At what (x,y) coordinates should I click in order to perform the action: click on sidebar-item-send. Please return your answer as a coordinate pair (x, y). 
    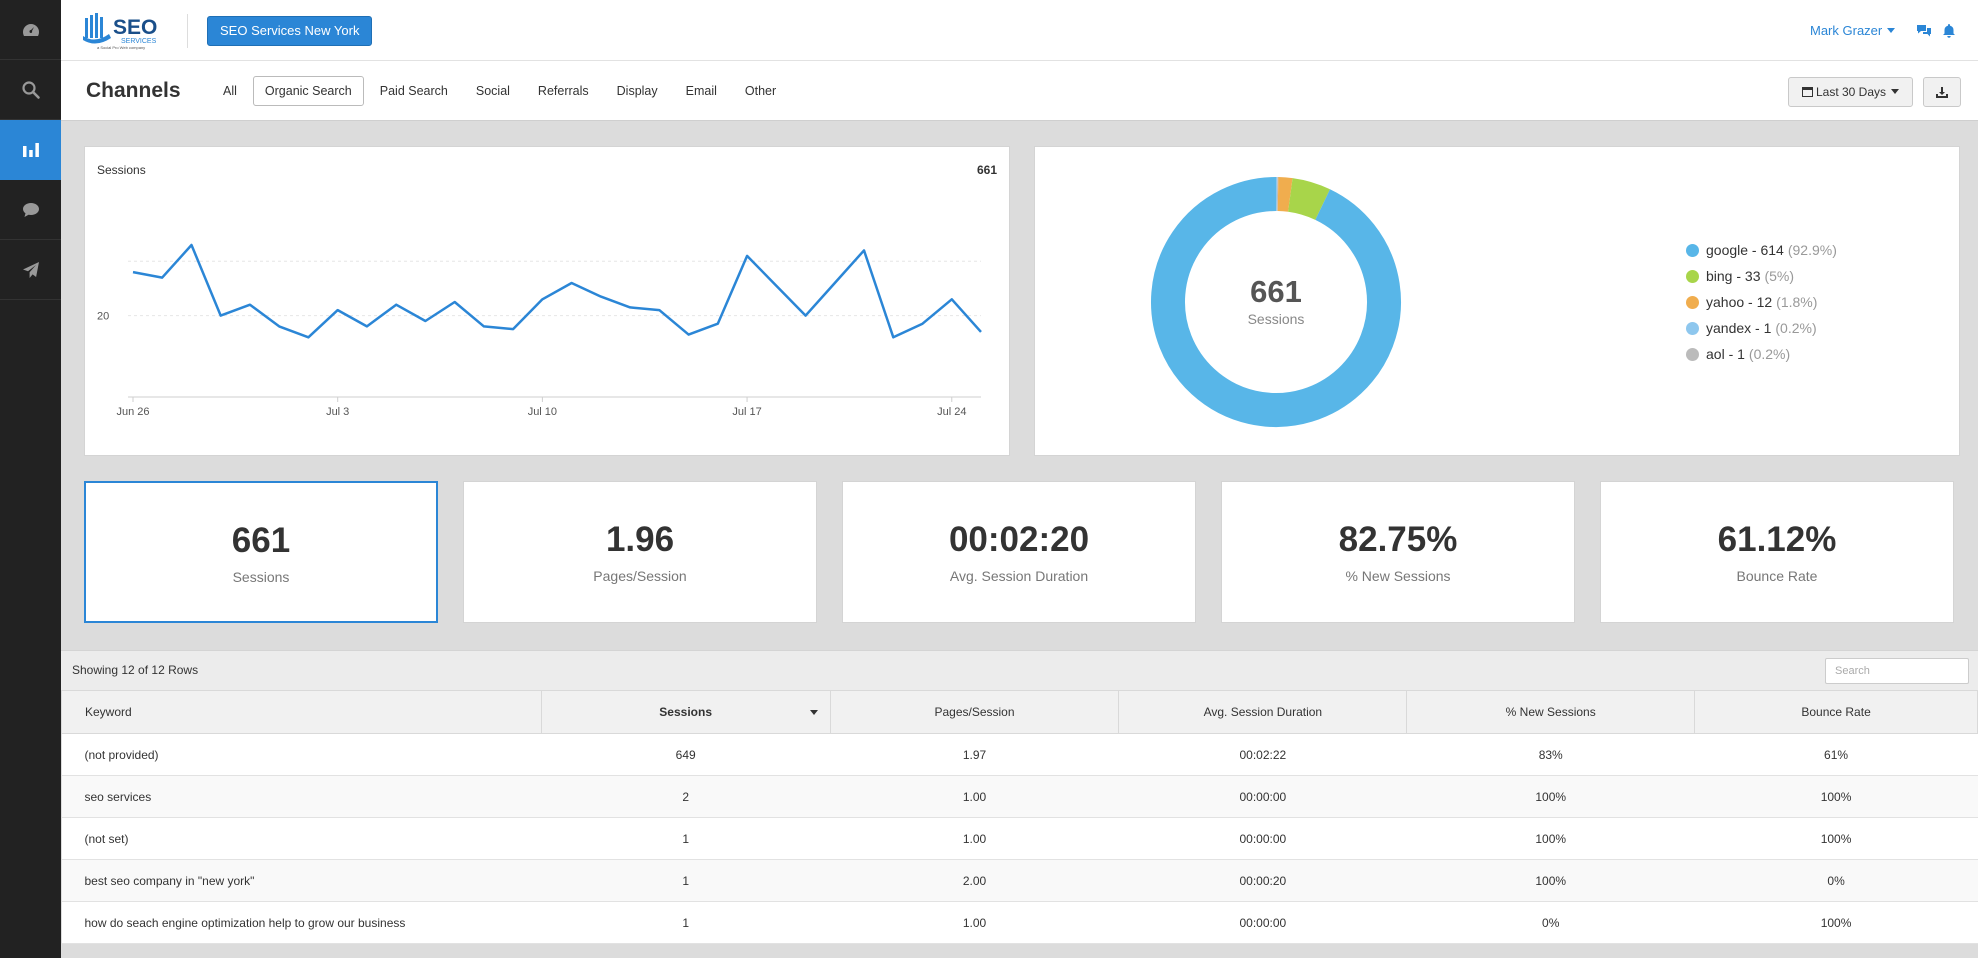
    Looking at the image, I should click on (30, 270).